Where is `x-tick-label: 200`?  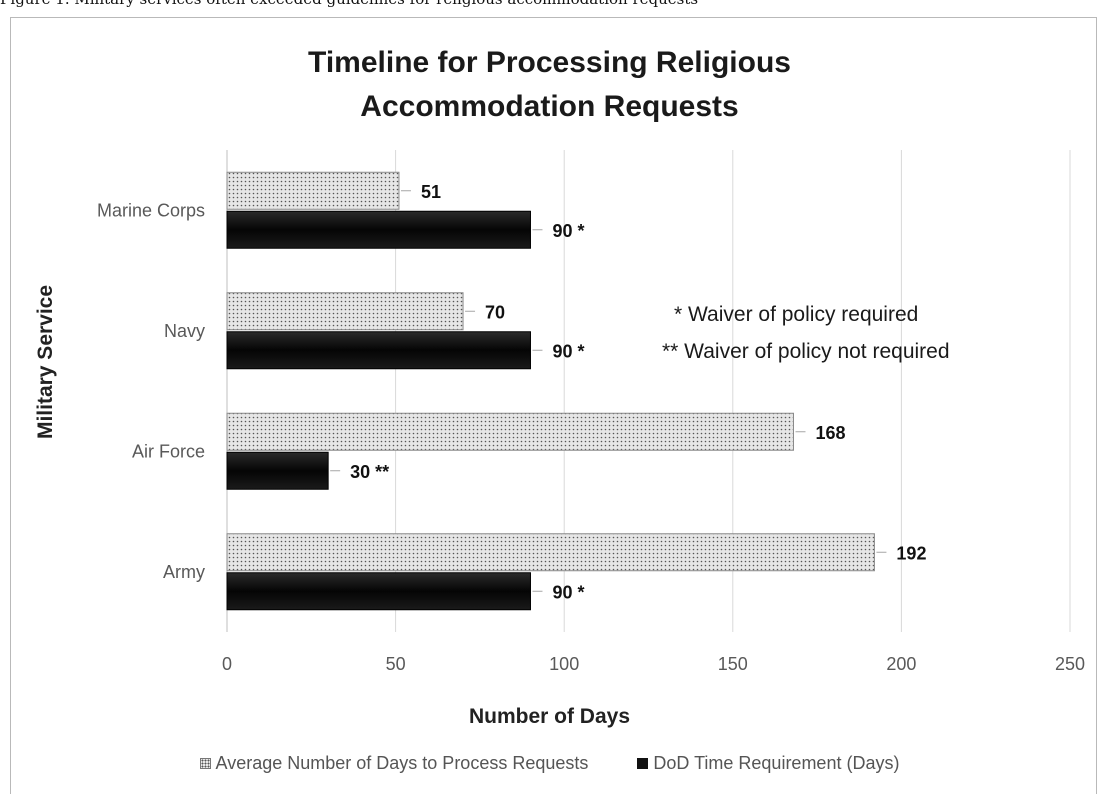
x-tick-label: 200 is located at coordinates (901, 664).